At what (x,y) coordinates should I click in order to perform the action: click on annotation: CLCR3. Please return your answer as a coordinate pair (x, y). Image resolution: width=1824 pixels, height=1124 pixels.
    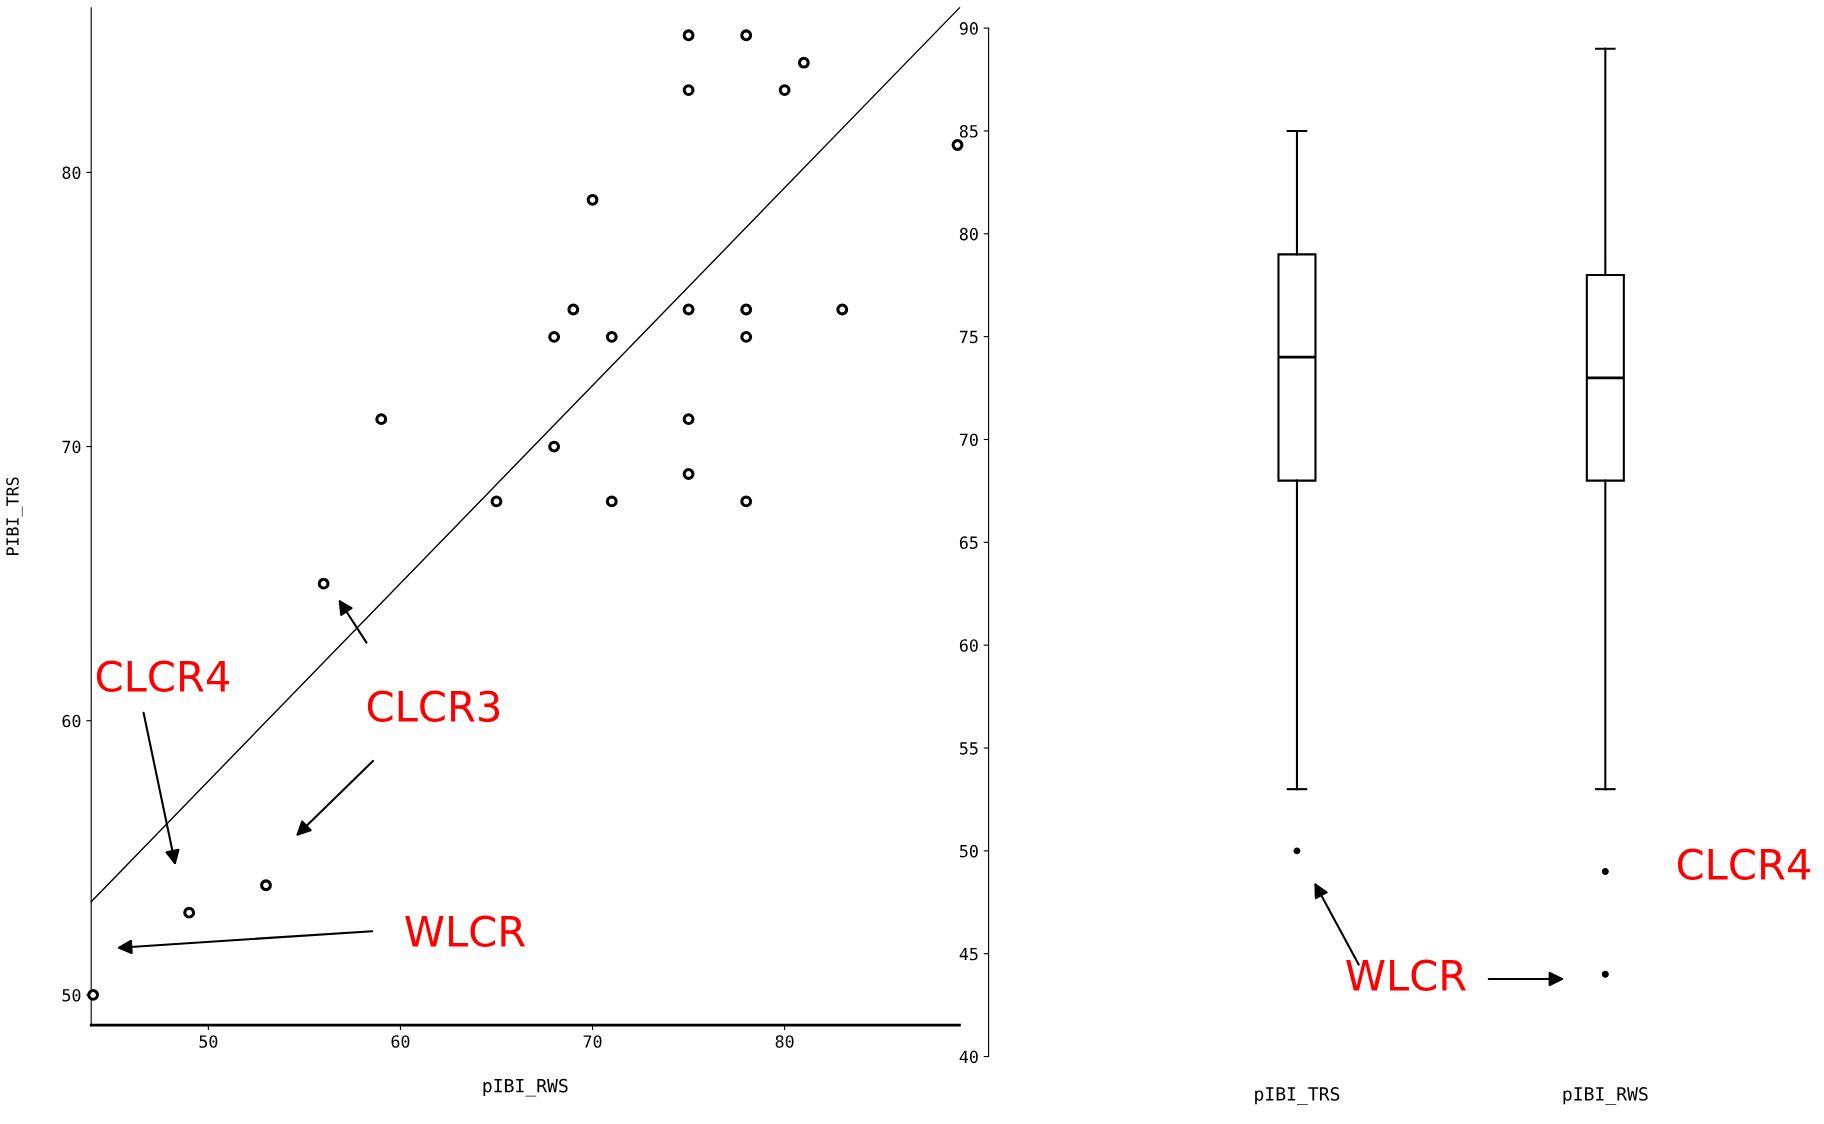
    Looking at the image, I should click on (433, 706).